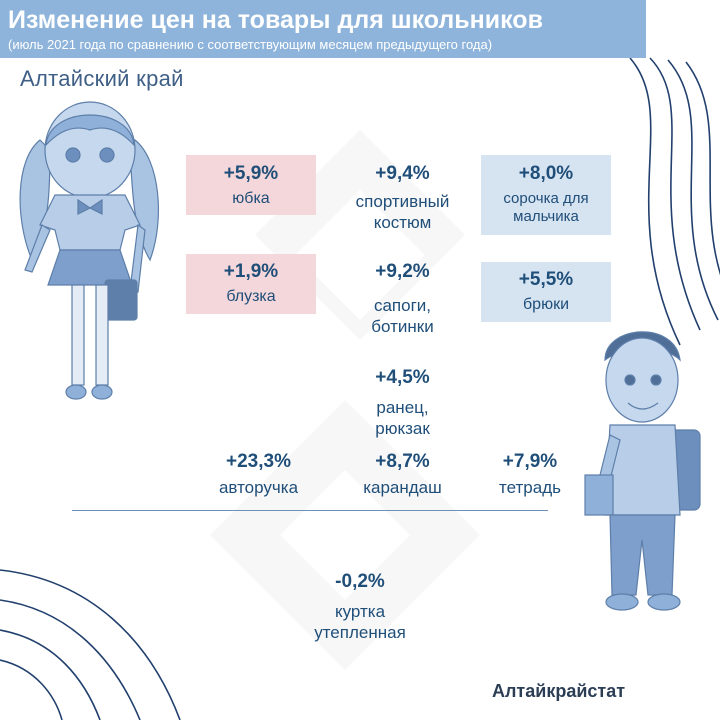 Image resolution: width=720 pixels, height=720 pixels. What do you see at coordinates (546, 304) in the screenshot?
I see `trousers-label: брюки` at bounding box center [546, 304].